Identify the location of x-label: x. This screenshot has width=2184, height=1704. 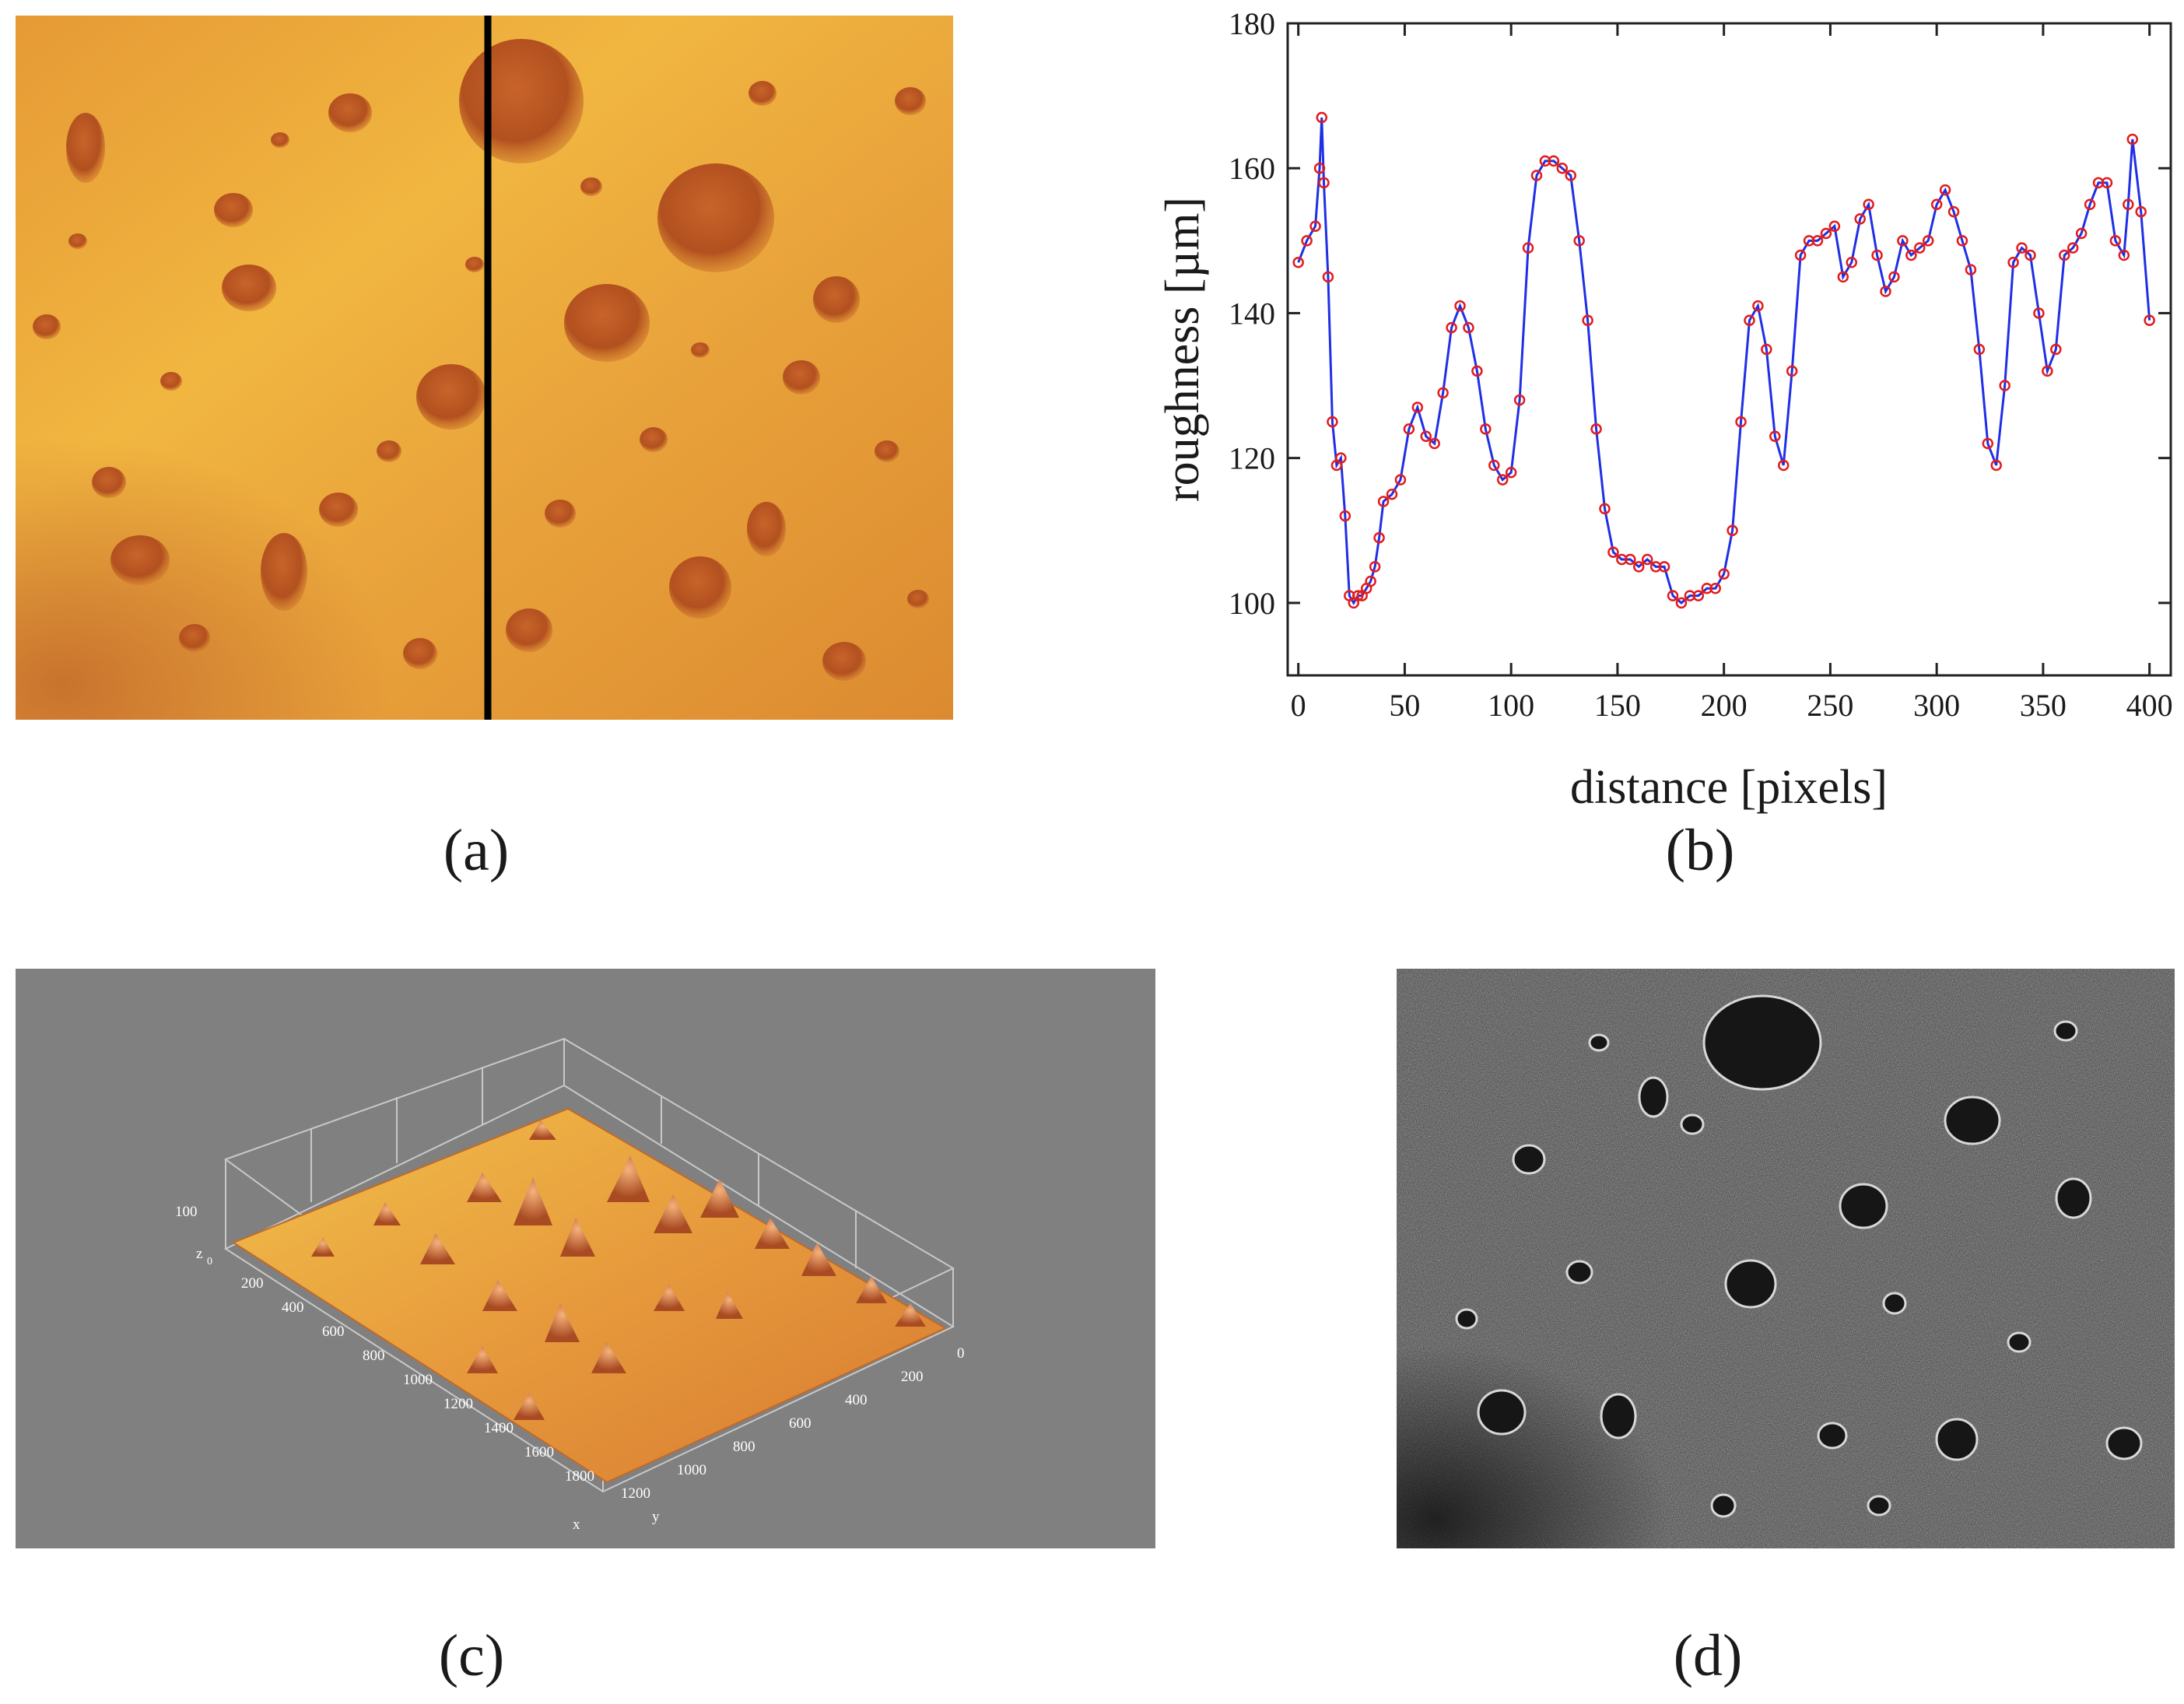
(576, 1524).